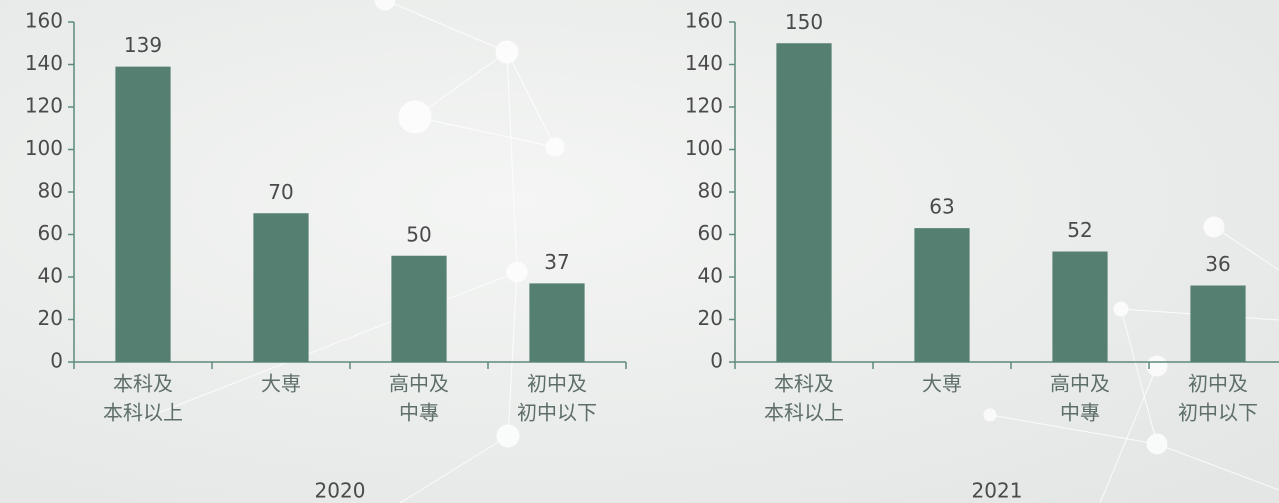 The width and height of the screenshot is (1279, 503). Describe the element at coordinates (340, 491) in the screenshot. I see `chart-title: 2020` at that location.